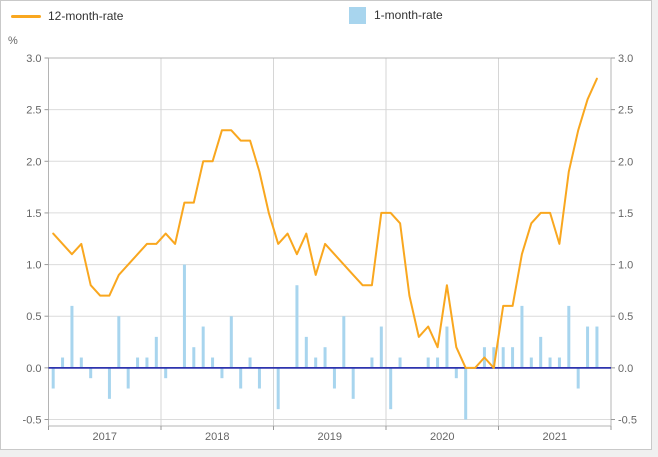  Describe the element at coordinates (26, 16) in the screenshot. I see `line-series-swatch-icon` at that location.